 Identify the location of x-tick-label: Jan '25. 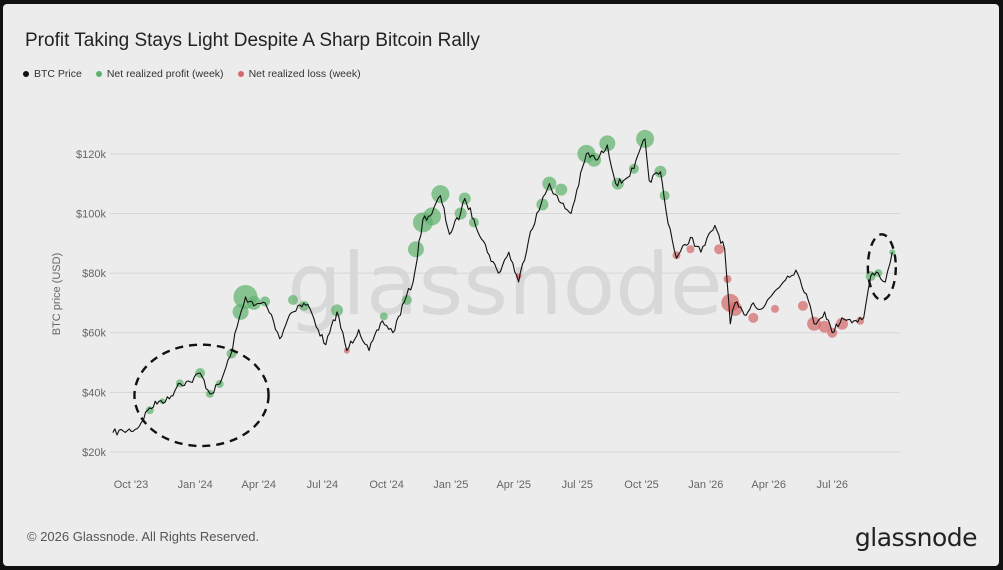
(450, 485).